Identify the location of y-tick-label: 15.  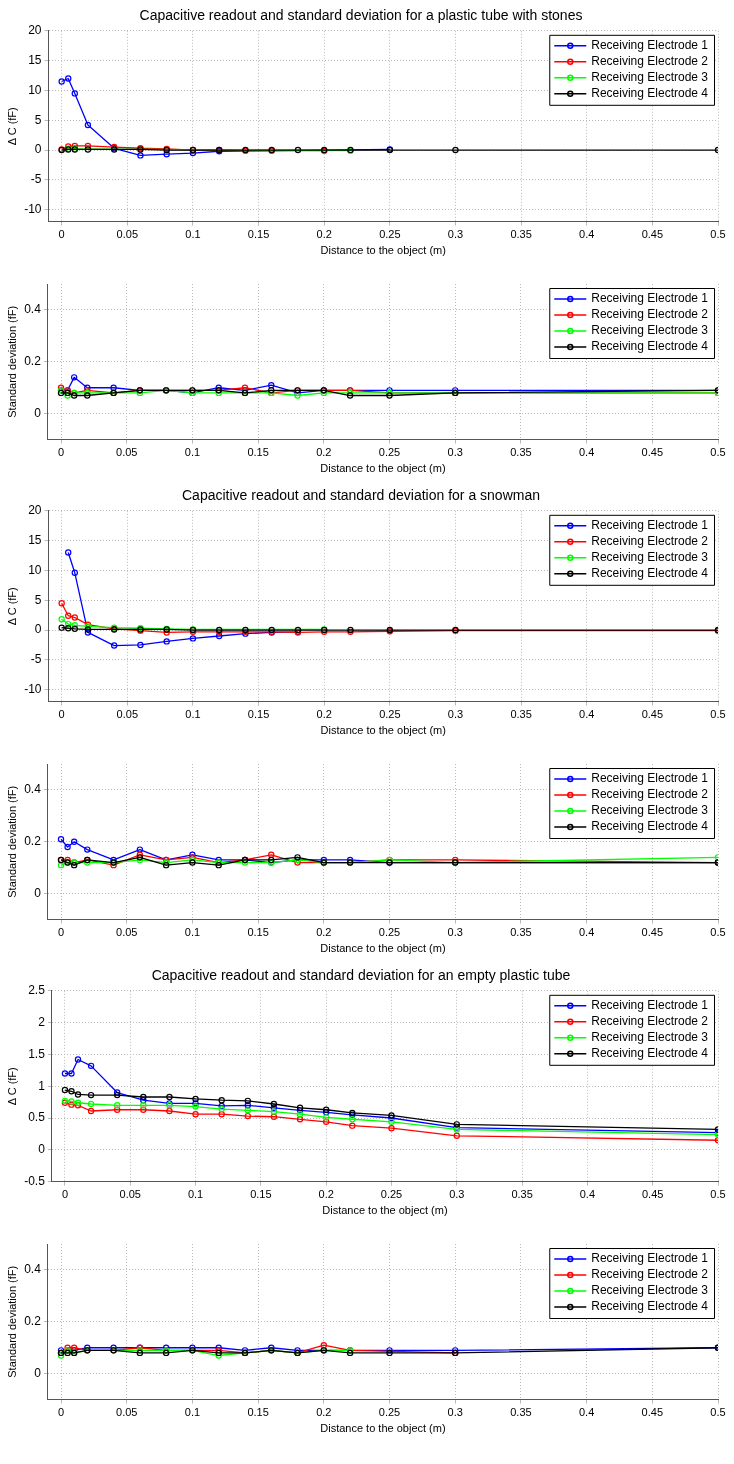
(35, 539).